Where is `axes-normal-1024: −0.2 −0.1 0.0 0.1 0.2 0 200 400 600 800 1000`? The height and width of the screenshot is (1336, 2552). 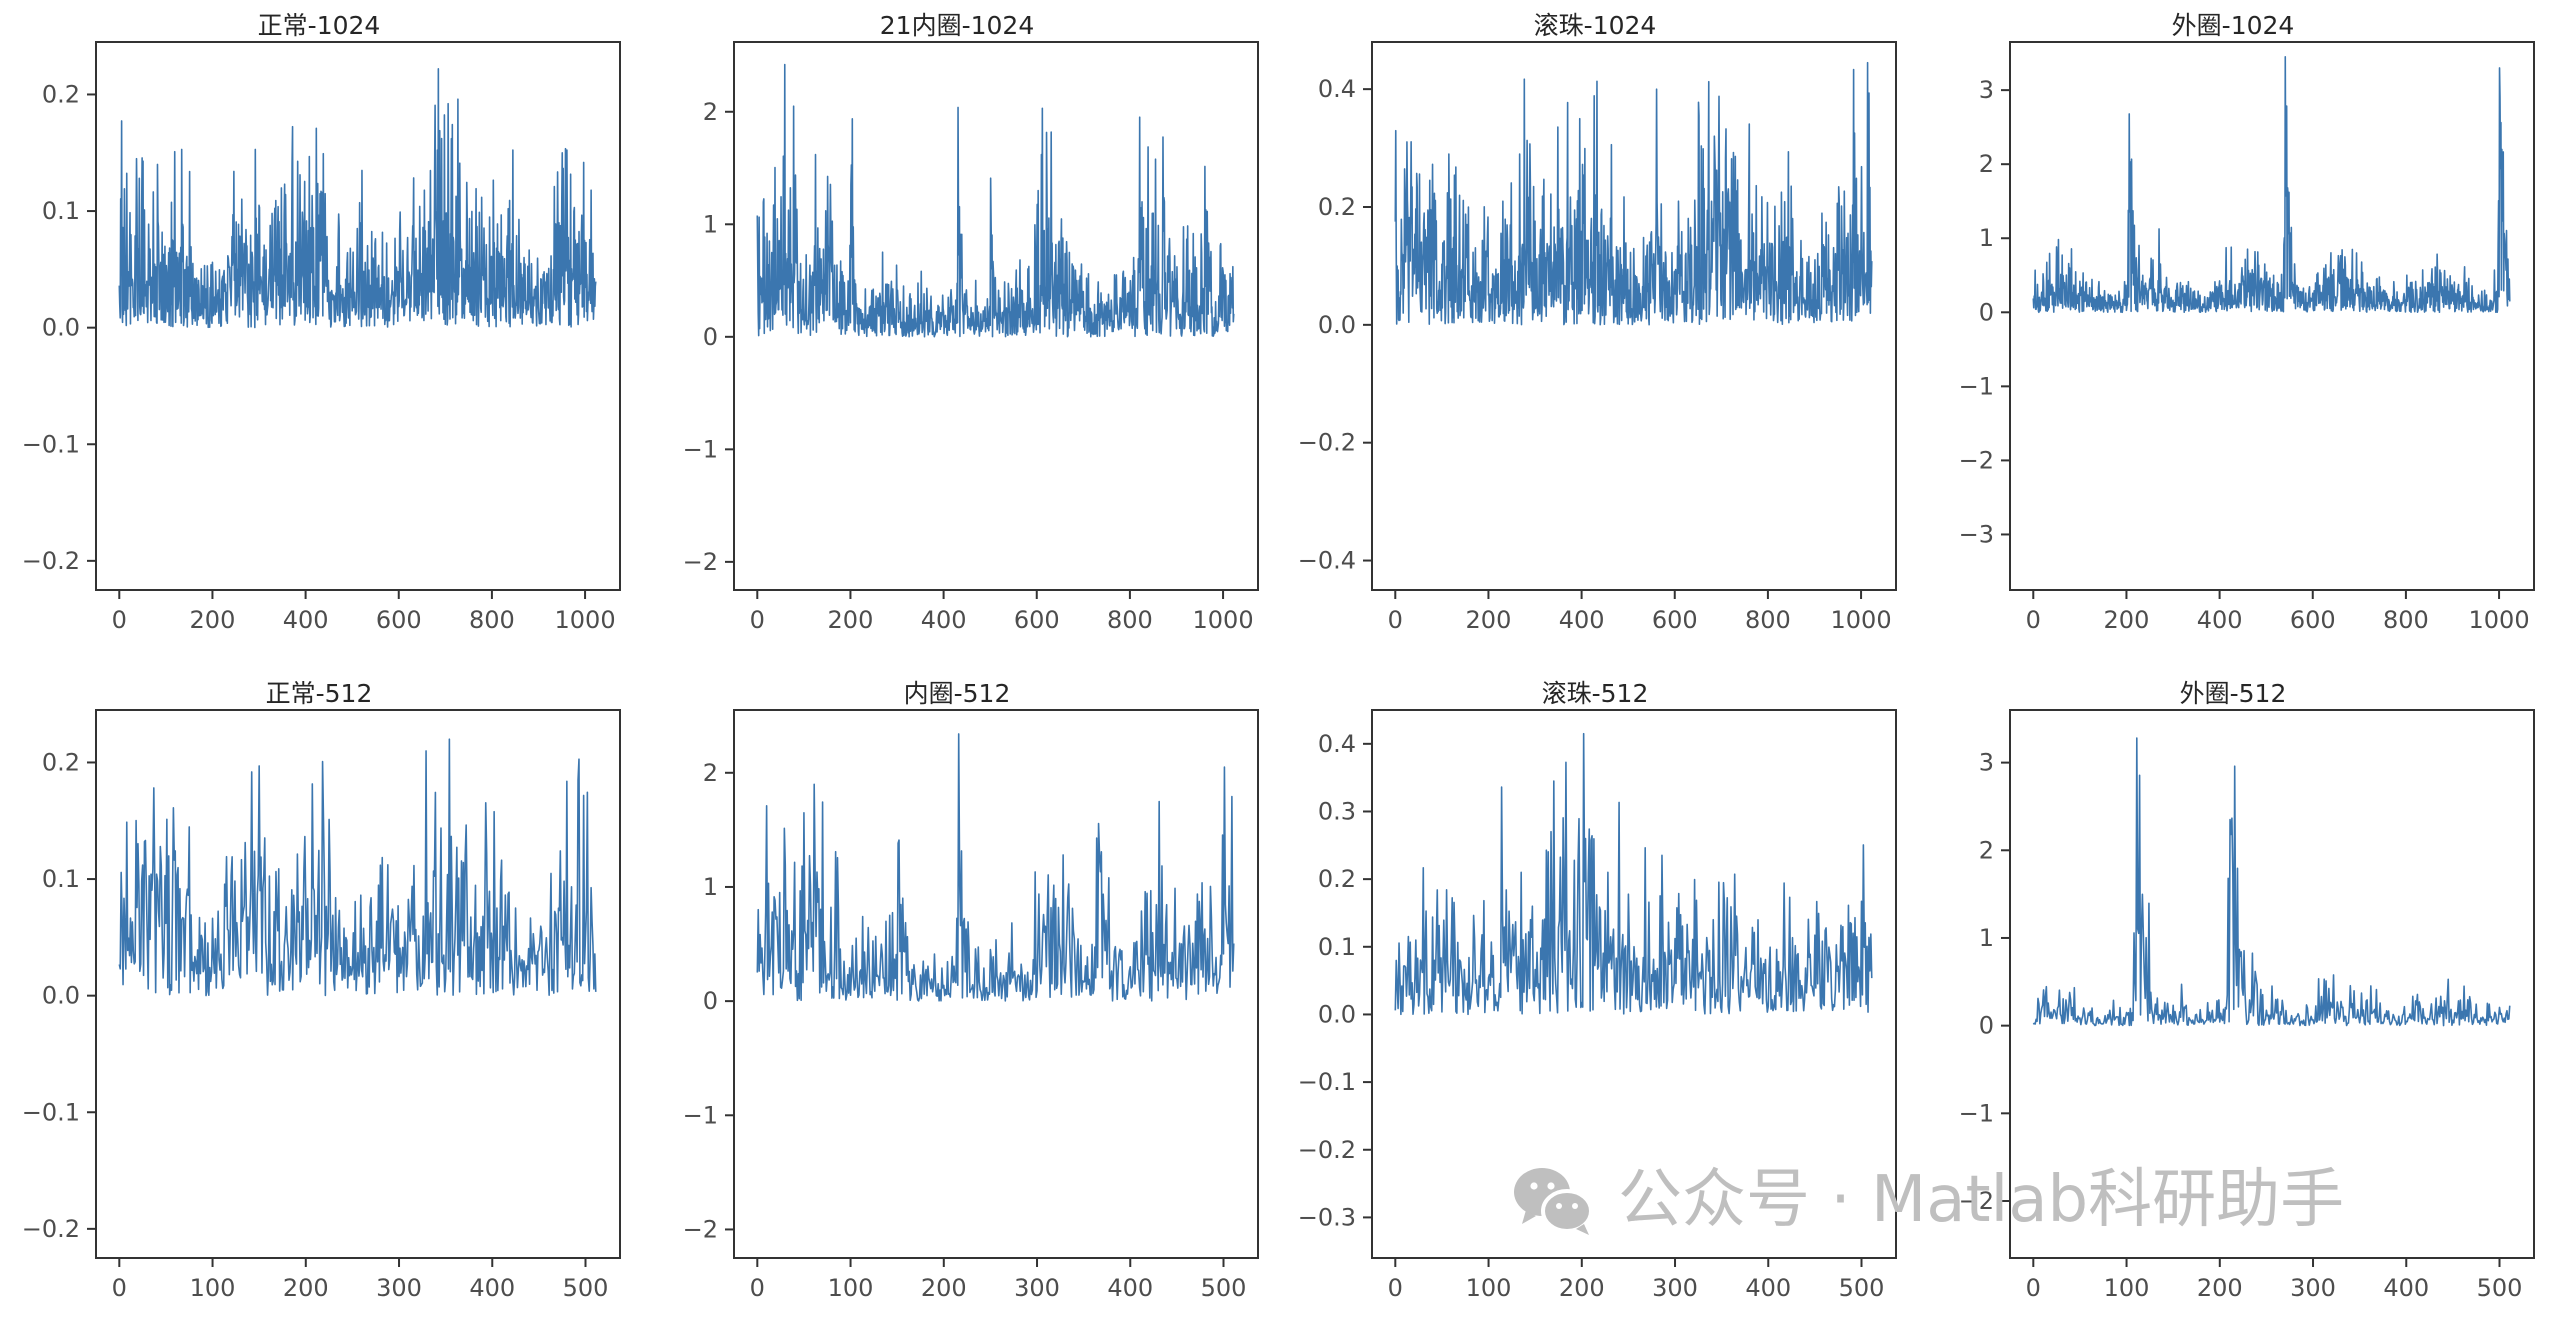 axes-normal-1024: −0.2 −0.1 0.0 0.1 0.2 0 200 400 600 800 1000 is located at coordinates (319, 334).